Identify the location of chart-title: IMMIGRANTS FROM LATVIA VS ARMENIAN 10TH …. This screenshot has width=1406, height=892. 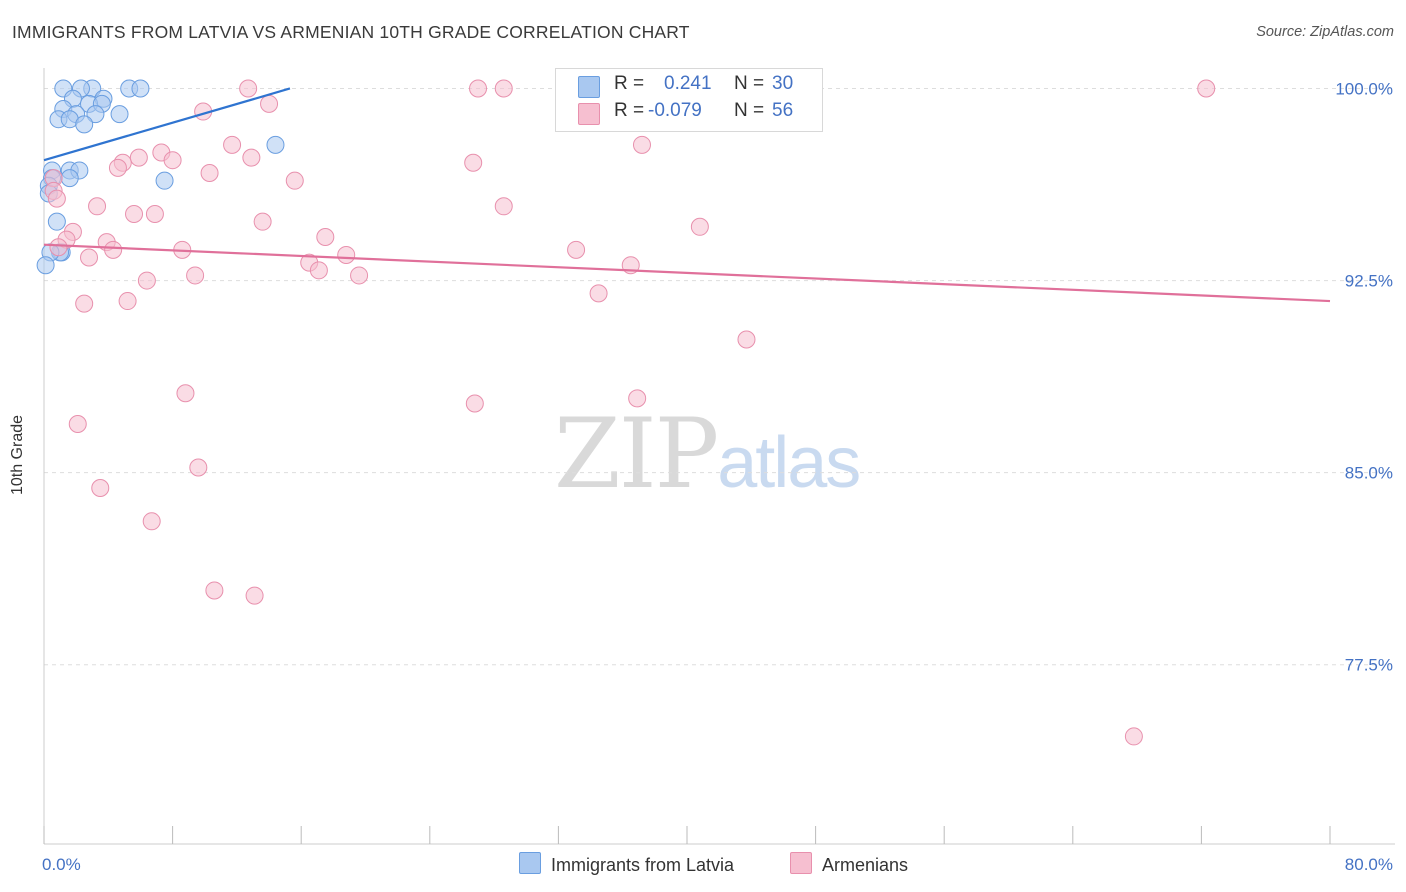
(351, 32).